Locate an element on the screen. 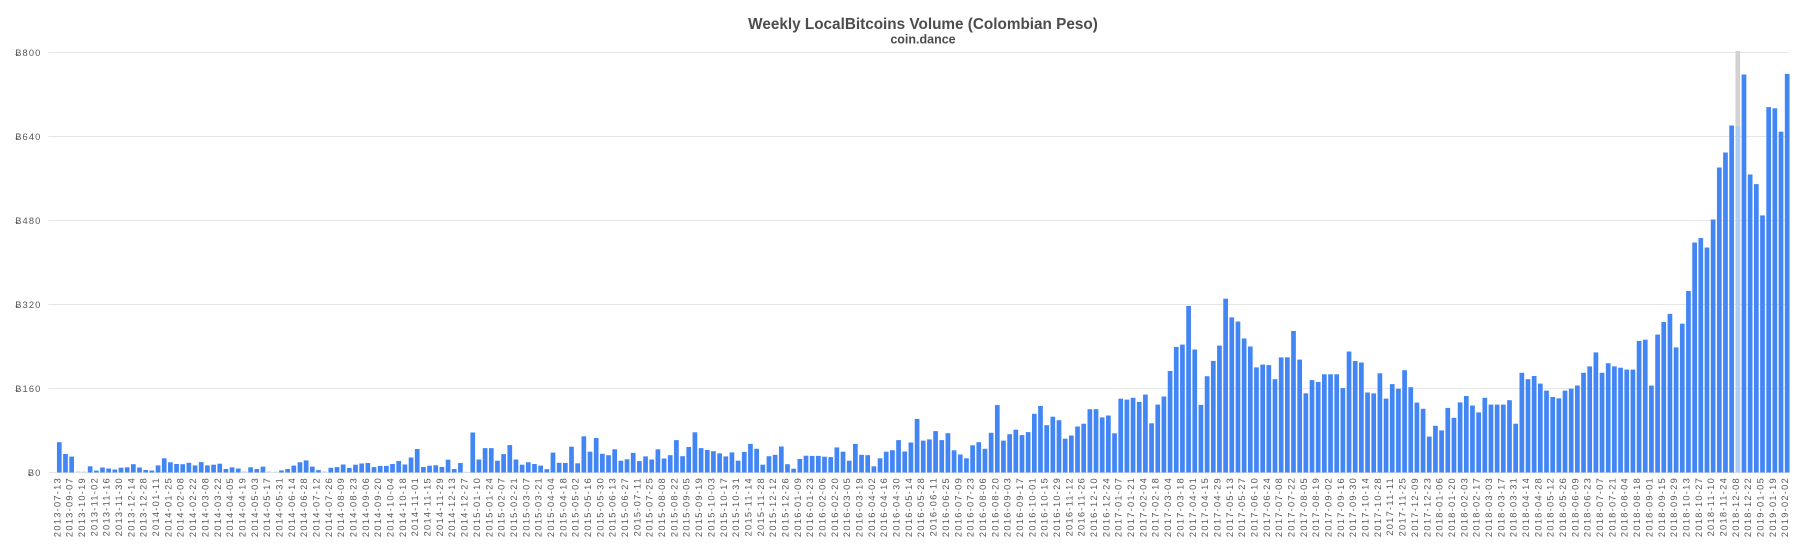 The height and width of the screenshot is (555, 1805). svg-text: 2014-12-27 is located at coordinates (465, 507).